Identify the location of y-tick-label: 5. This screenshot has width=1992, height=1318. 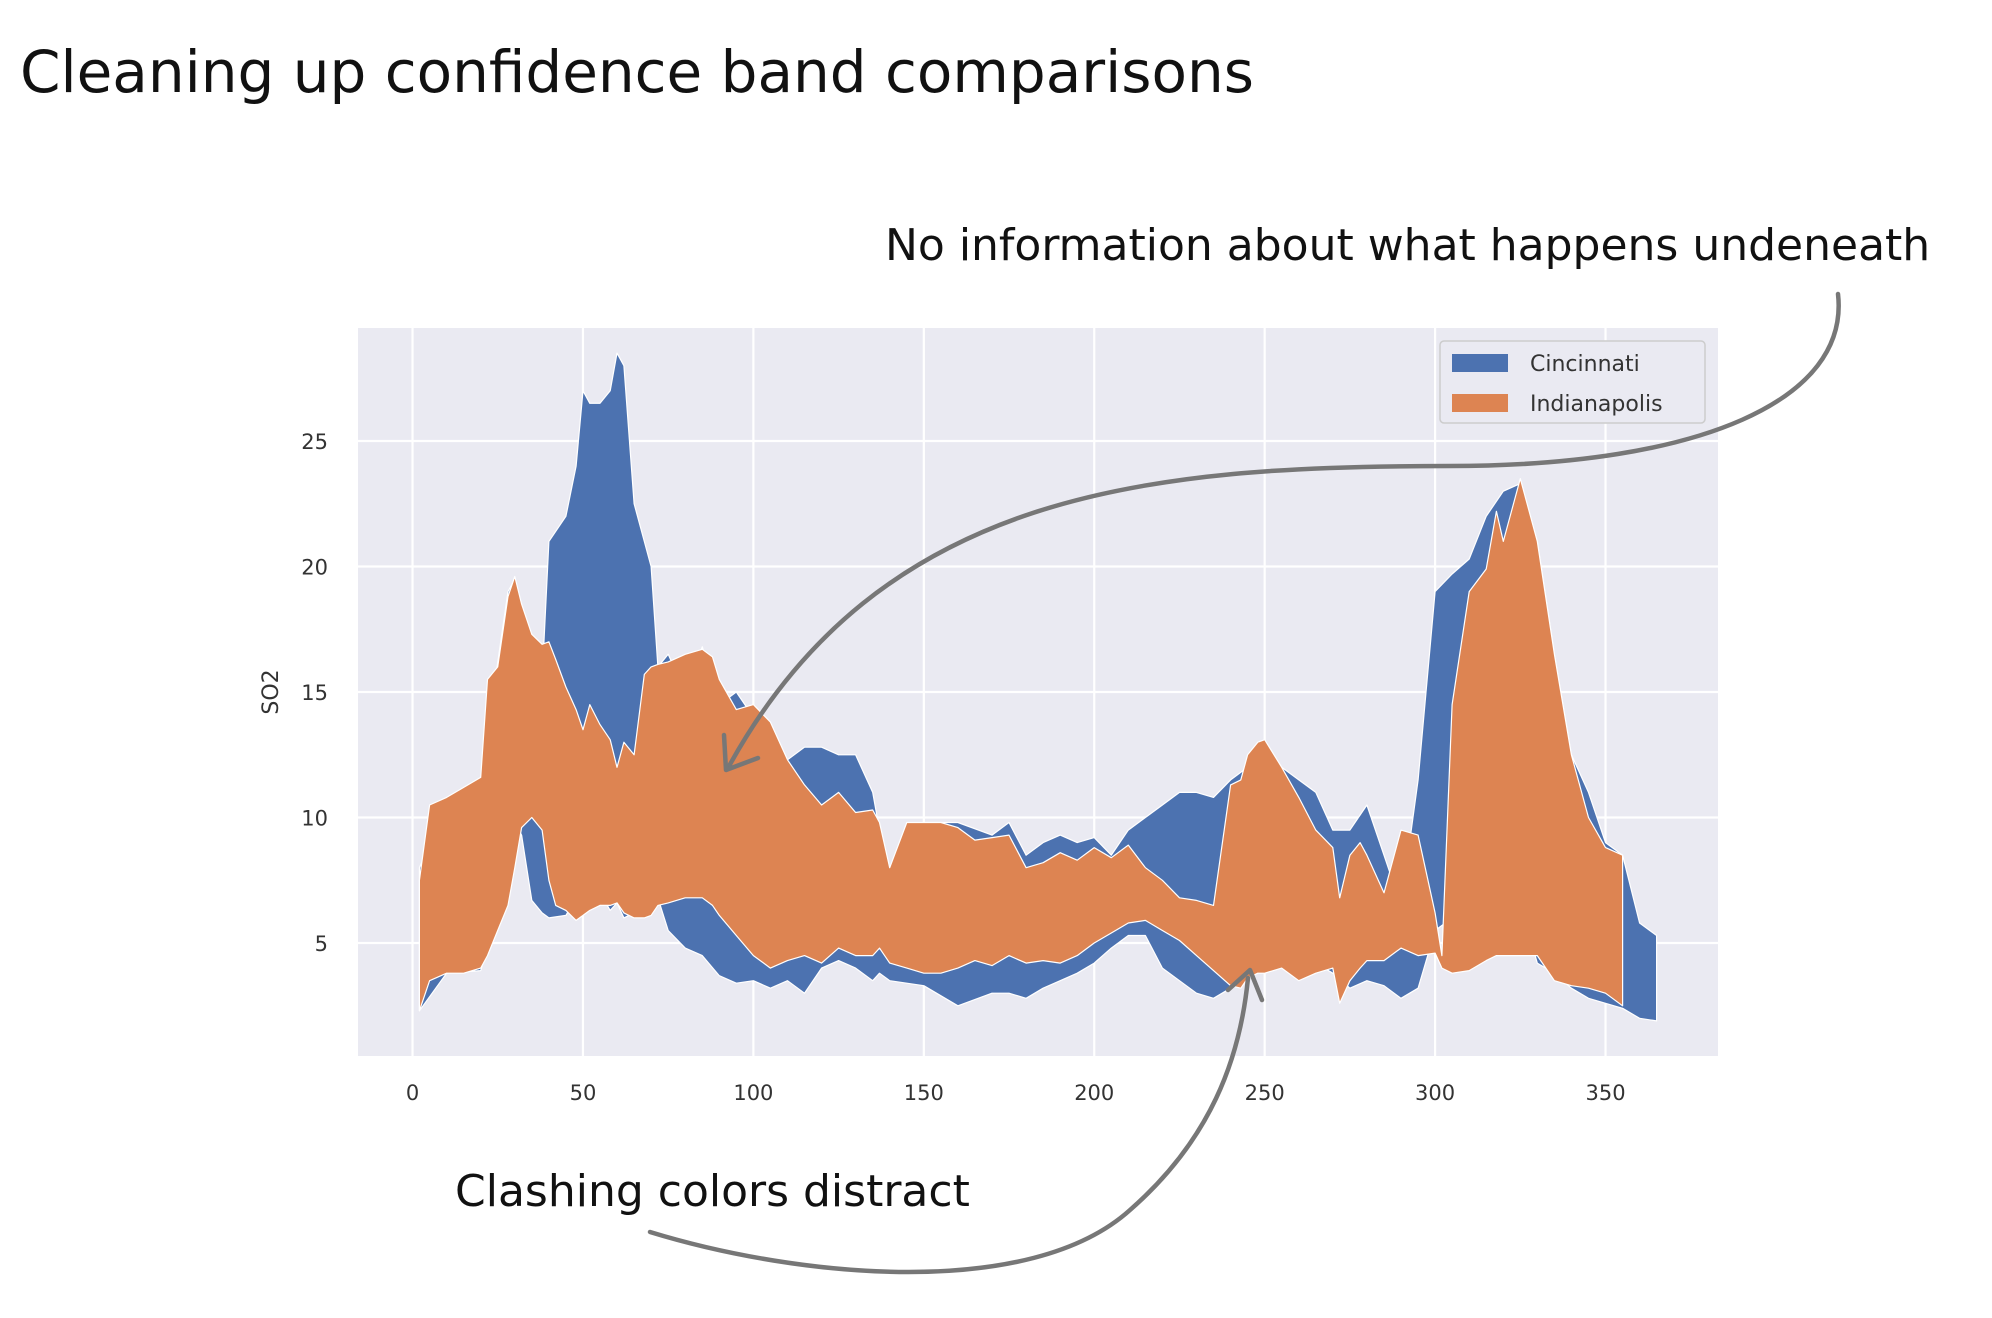
(321, 944).